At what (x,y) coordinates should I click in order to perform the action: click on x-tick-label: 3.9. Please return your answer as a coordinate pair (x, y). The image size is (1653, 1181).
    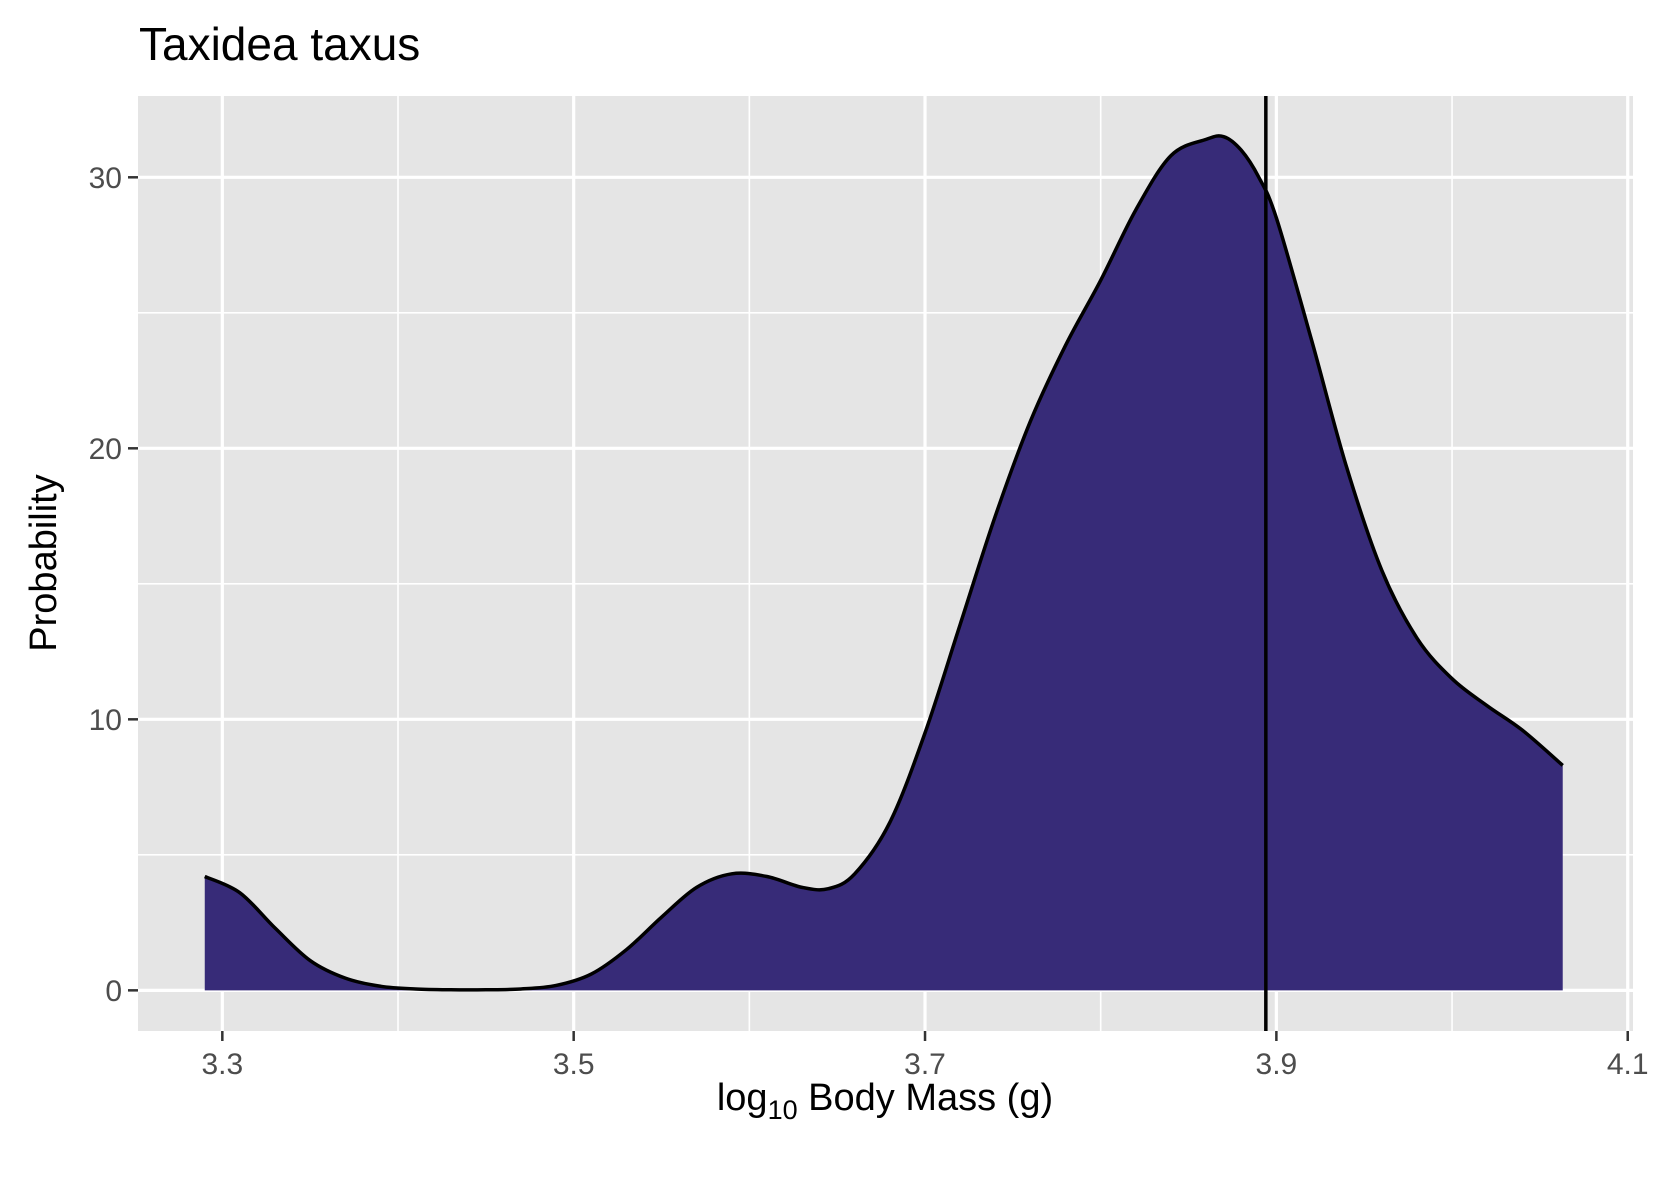
    Looking at the image, I should click on (1277, 1064).